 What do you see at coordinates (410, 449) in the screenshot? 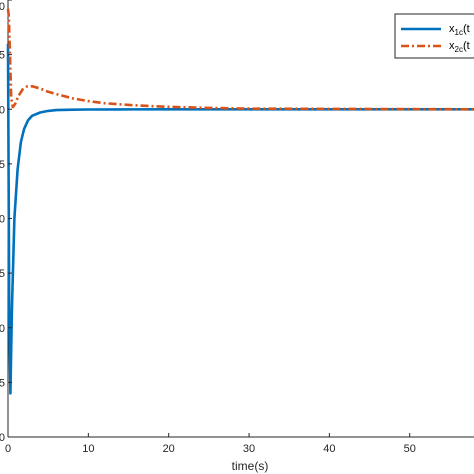
I see `x-tick-label: 50` at bounding box center [410, 449].